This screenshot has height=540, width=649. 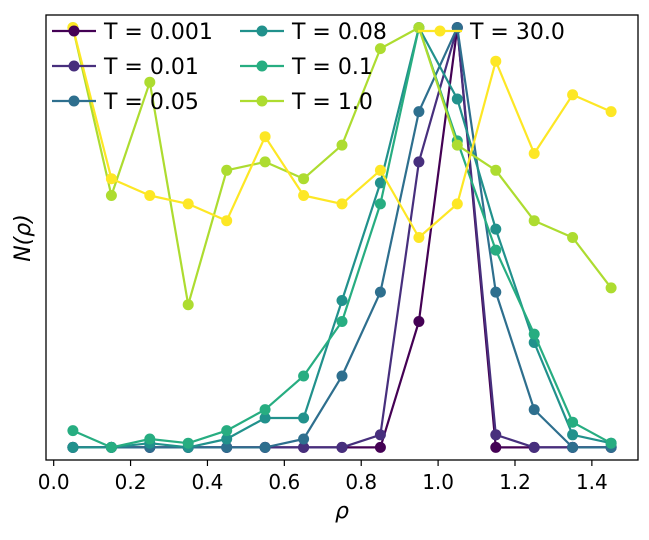 I want to click on legend-entry: T = 1.0, so click(x=306, y=102).